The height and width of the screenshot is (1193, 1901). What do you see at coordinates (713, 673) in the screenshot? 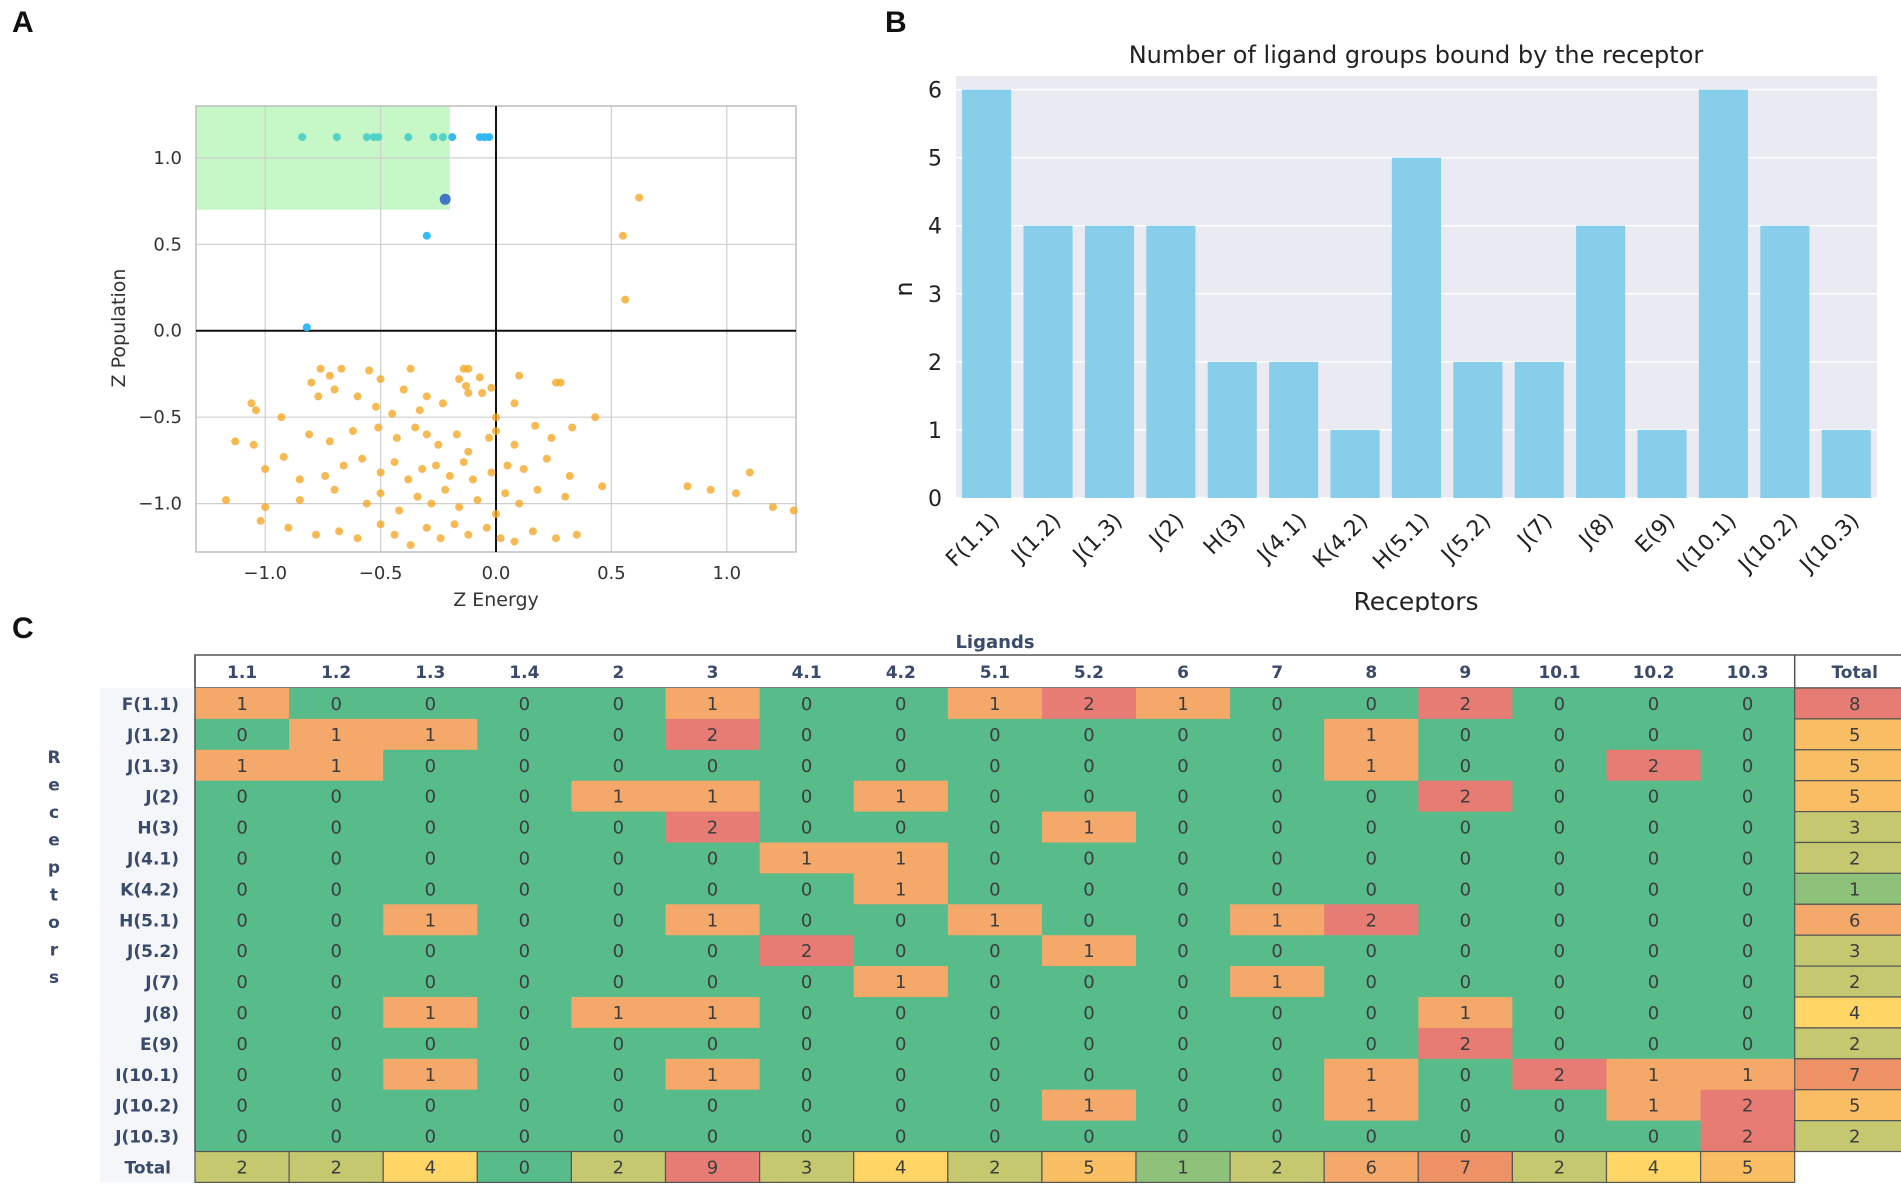
I see `table-column-header: 3` at bounding box center [713, 673].